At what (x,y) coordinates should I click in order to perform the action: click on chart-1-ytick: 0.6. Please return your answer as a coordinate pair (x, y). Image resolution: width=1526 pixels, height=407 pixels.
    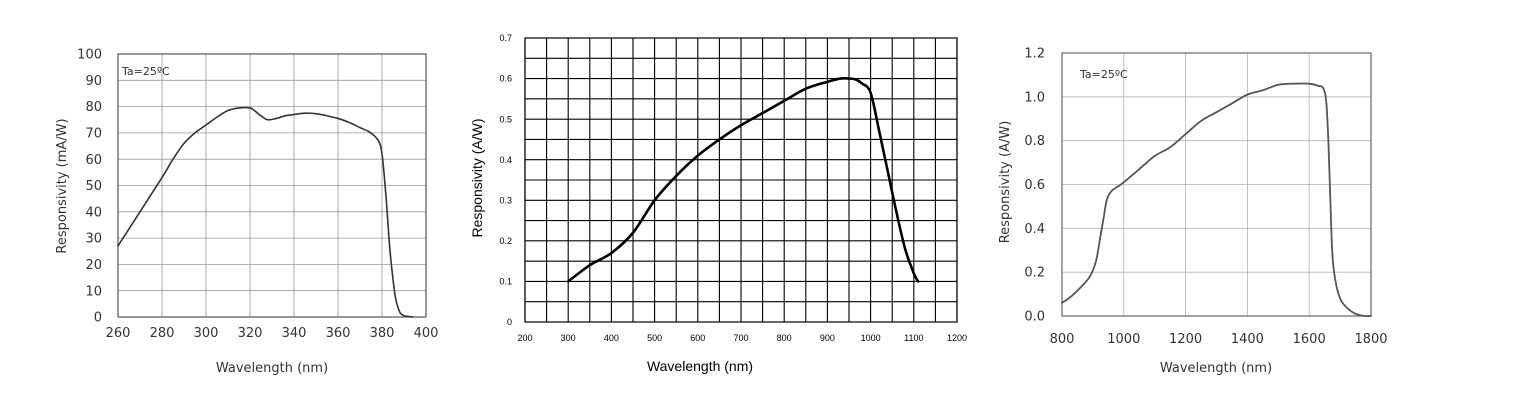
    Looking at the image, I should click on (505, 79).